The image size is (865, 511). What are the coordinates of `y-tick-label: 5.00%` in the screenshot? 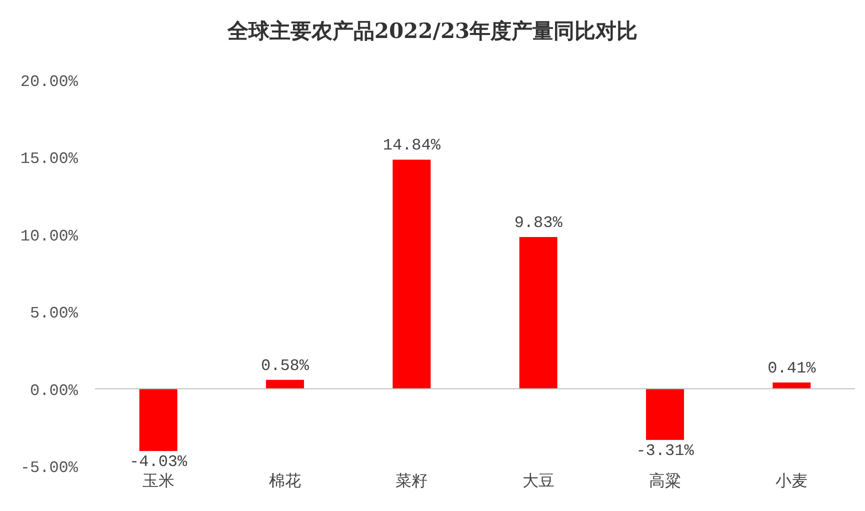 It's located at (54, 313).